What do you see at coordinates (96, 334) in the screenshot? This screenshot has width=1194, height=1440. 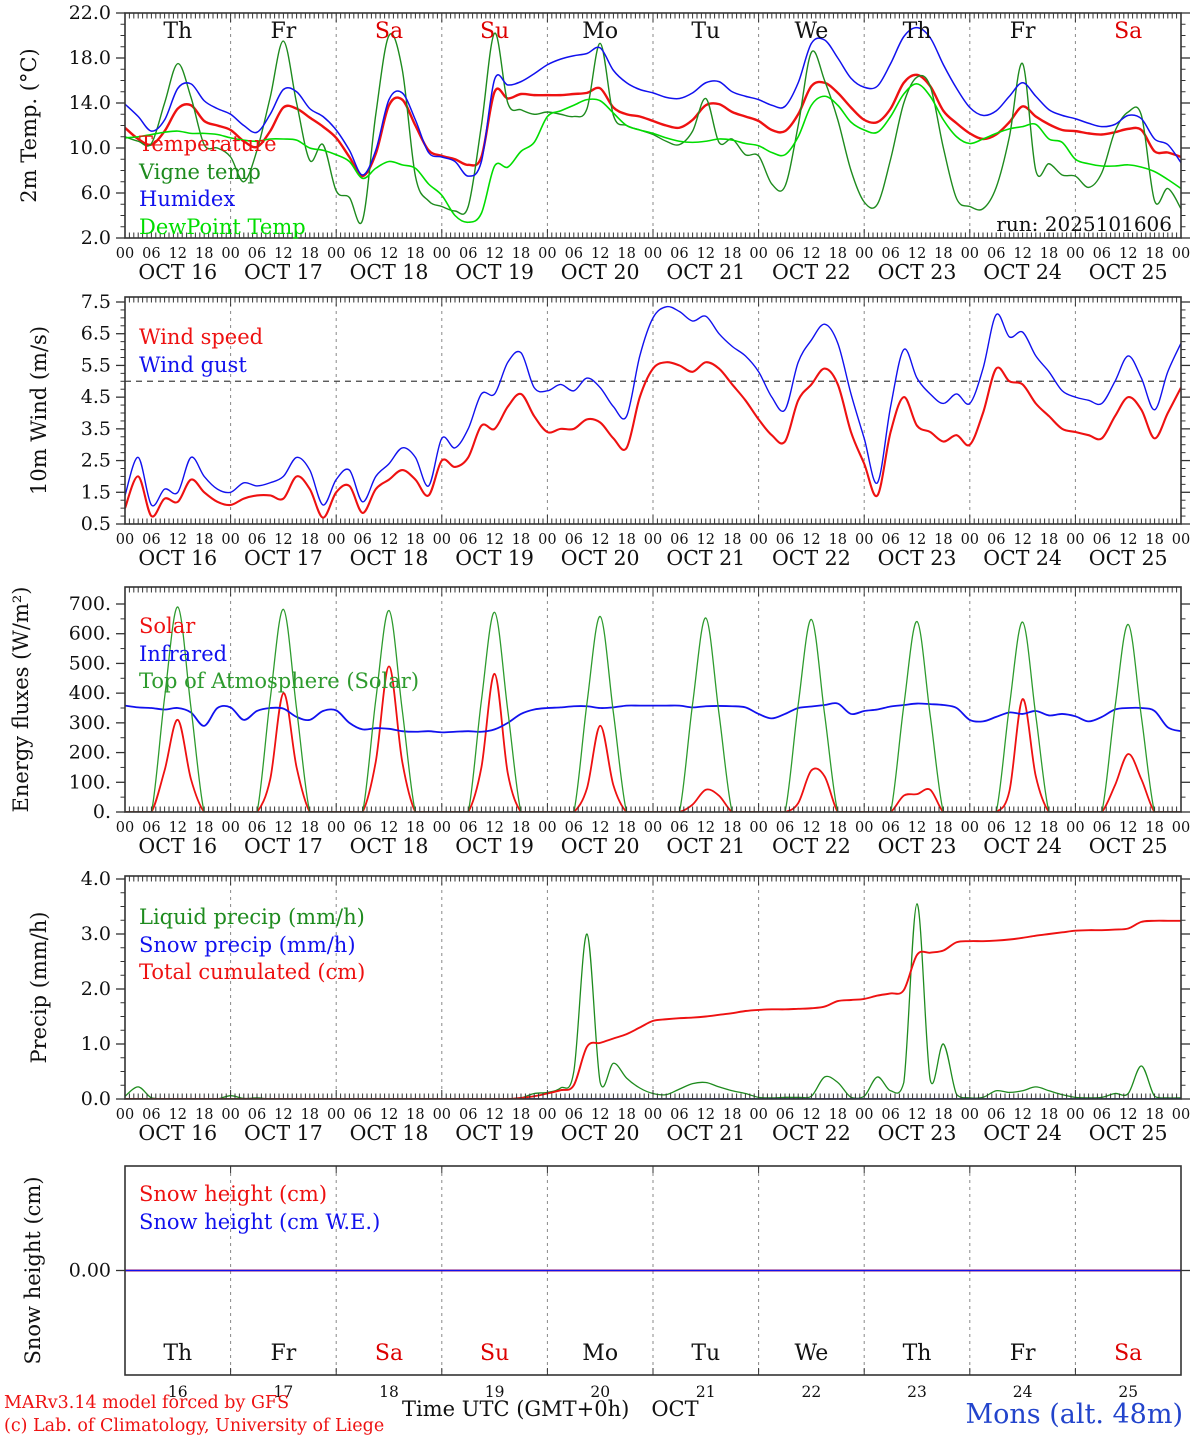 I see `ytick-label: 6.5` at bounding box center [96, 334].